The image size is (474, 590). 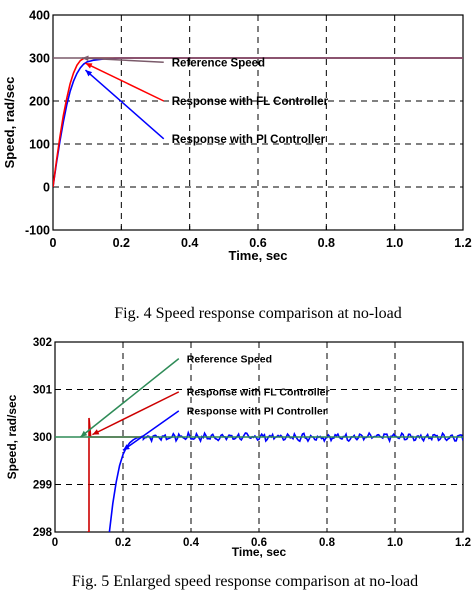 What do you see at coordinates (39, 16) in the screenshot?
I see `y-tick-label: 400` at bounding box center [39, 16].